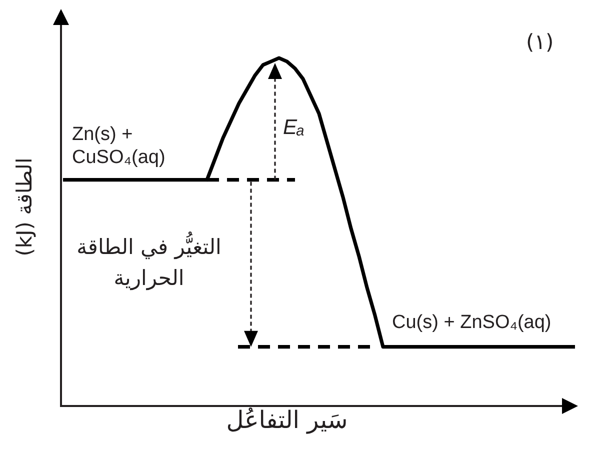 The image size is (596, 450). I want to click on y-axis-title: الطاقة (kJ), so click(25, 207).